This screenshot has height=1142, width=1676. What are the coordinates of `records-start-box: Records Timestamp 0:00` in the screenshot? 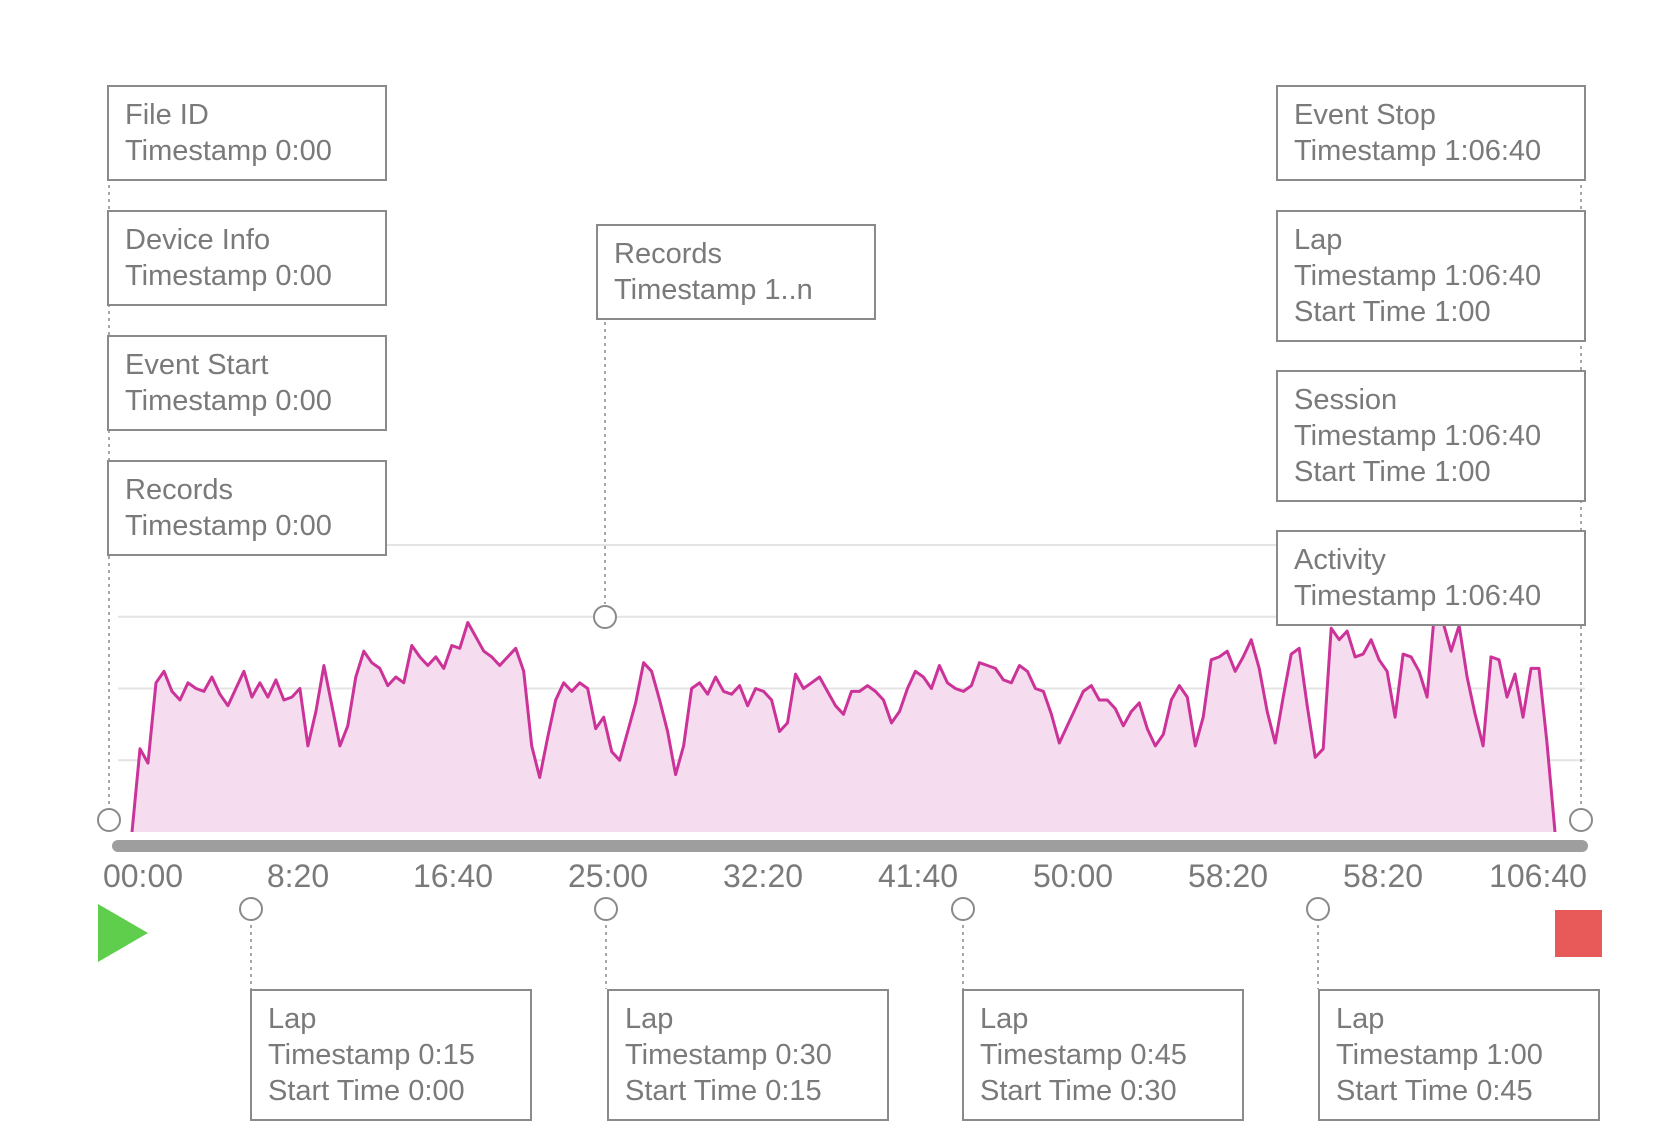 It's located at (247, 508).